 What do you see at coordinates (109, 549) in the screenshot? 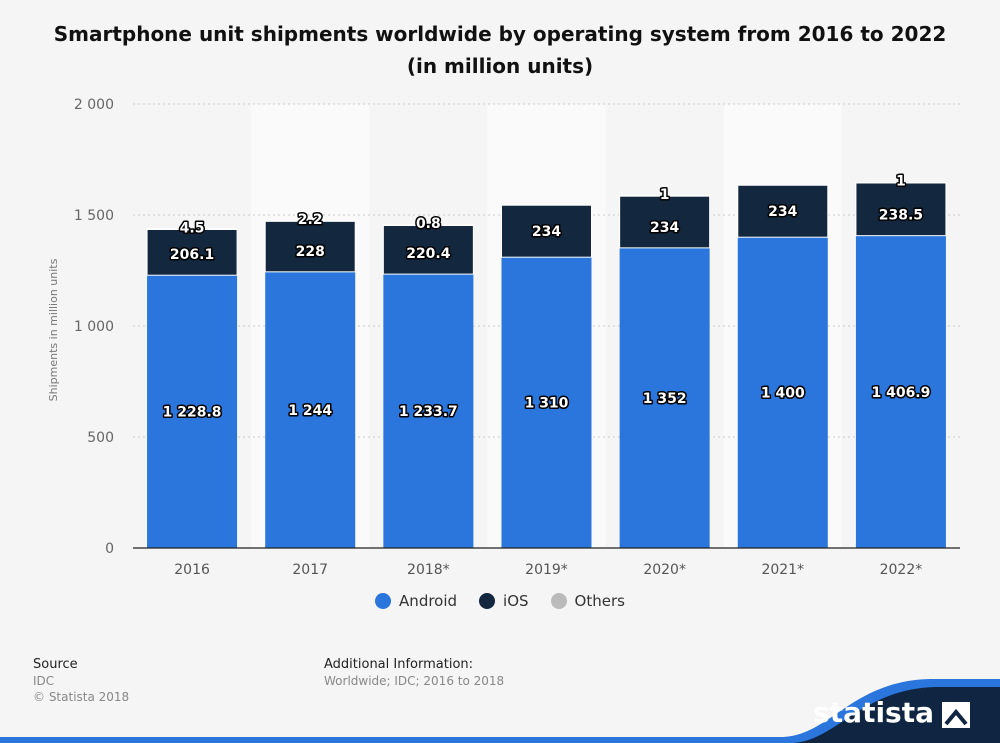
I see `y-tick-label: 0` at bounding box center [109, 549].